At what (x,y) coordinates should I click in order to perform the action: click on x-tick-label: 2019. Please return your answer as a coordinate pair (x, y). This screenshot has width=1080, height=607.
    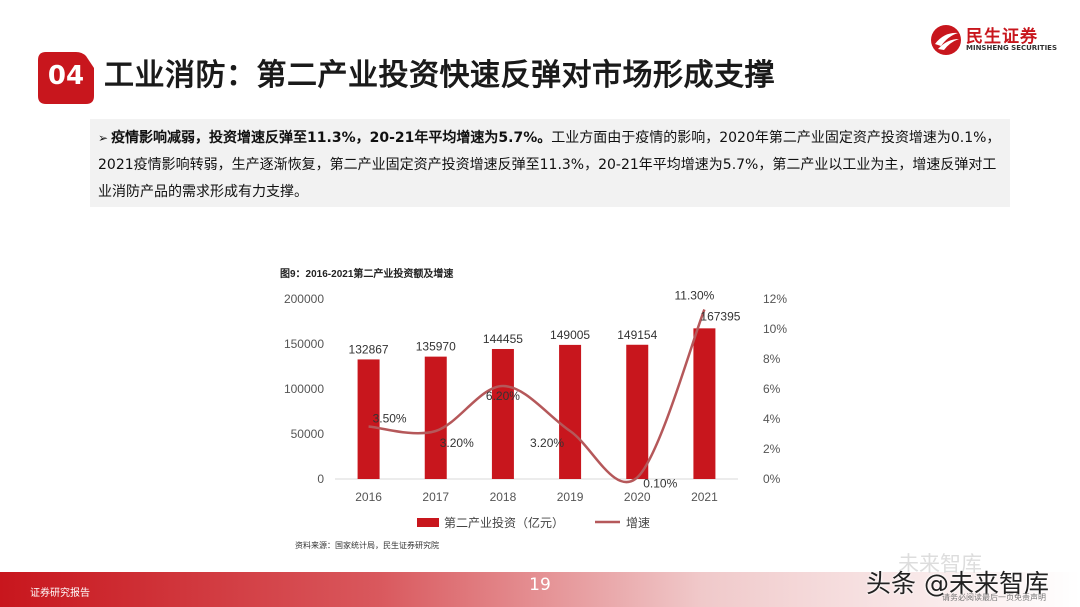
    Looking at the image, I should click on (570, 497).